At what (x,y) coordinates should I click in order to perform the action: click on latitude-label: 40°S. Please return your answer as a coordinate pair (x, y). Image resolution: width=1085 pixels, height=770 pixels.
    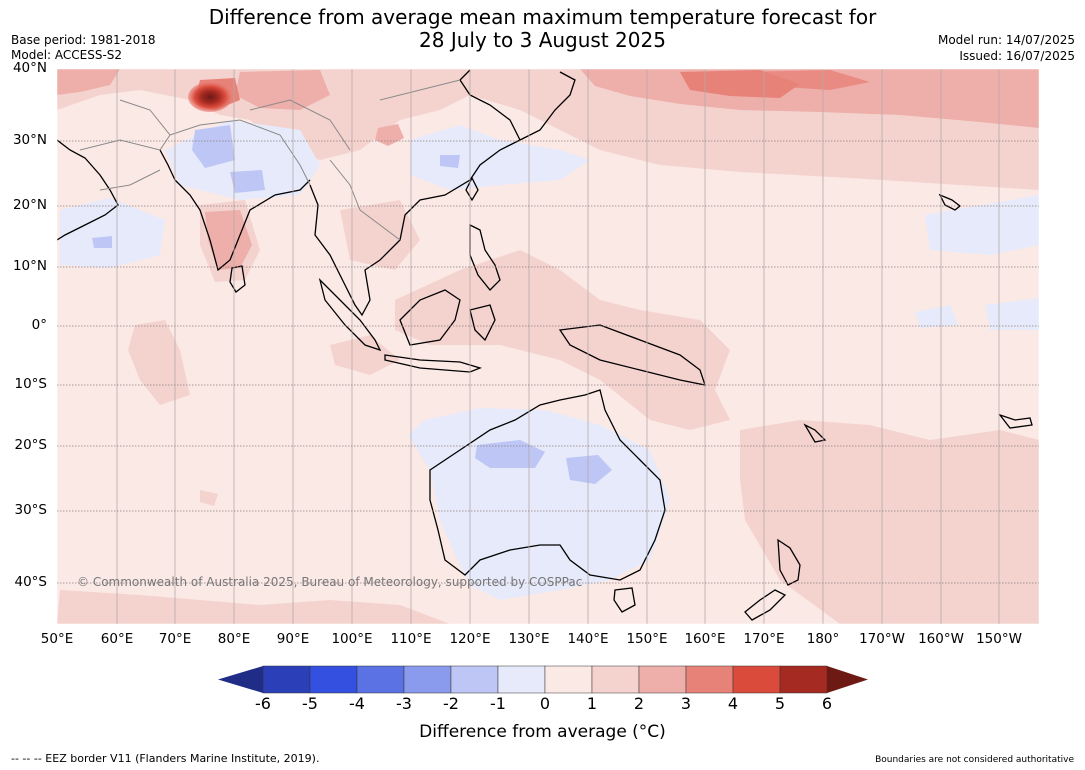
    Looking at the image, I should click on (31, 582).